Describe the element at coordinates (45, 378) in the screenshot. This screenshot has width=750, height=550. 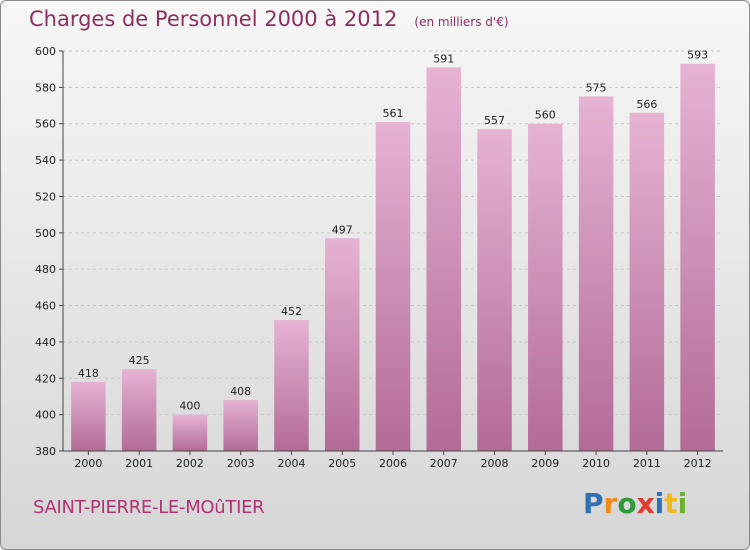
I see `y-tick-label: 420` at that location.